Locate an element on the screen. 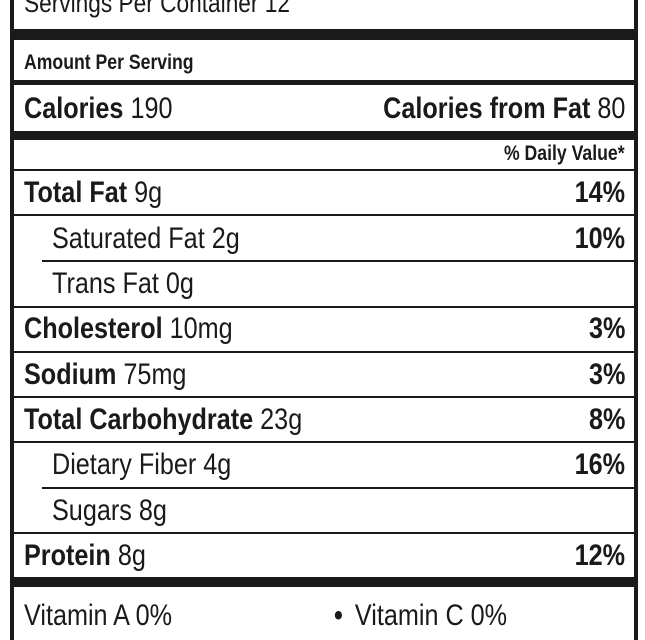  medium-divider is located at coordinates (324, 82).